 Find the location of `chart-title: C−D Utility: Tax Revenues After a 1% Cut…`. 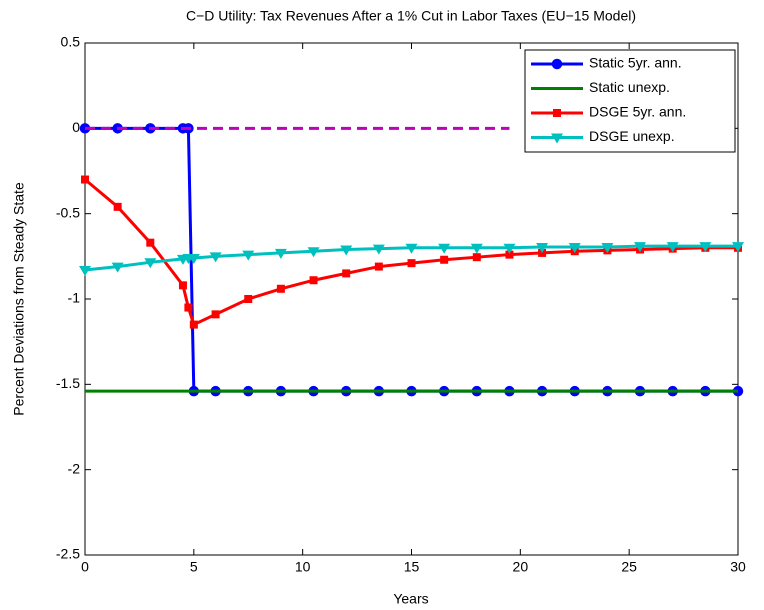

chart-title: C−D Utility: Tax Revenues After a 1% Cut… is located at coordinates (411, 16).